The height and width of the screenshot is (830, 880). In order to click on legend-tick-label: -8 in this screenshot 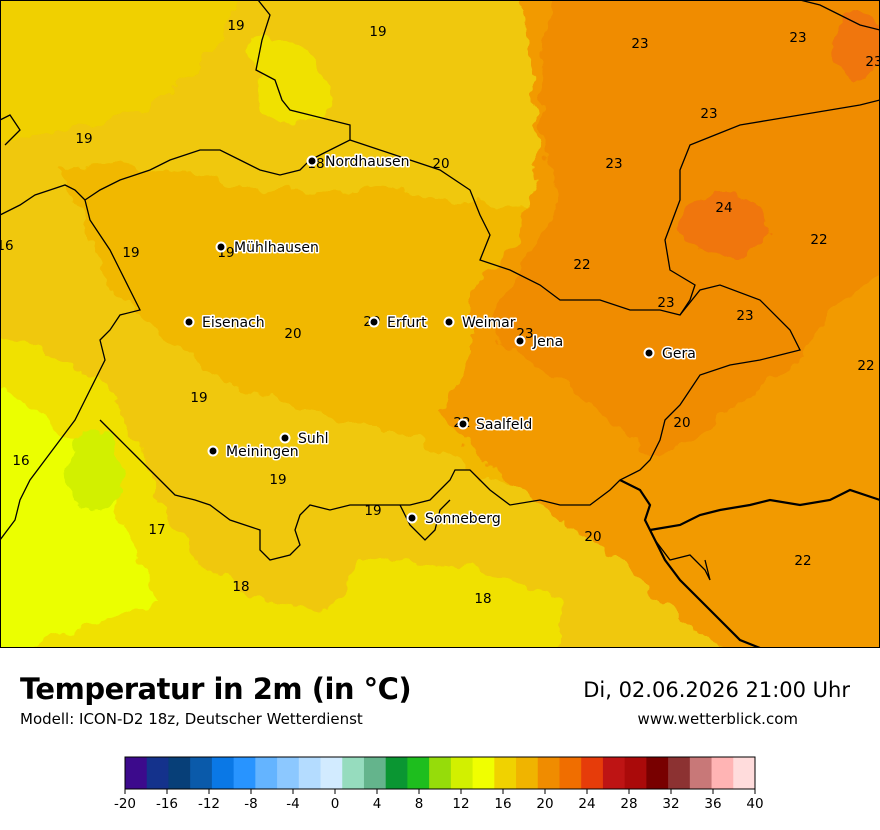, I will do `click(250, 804)`.